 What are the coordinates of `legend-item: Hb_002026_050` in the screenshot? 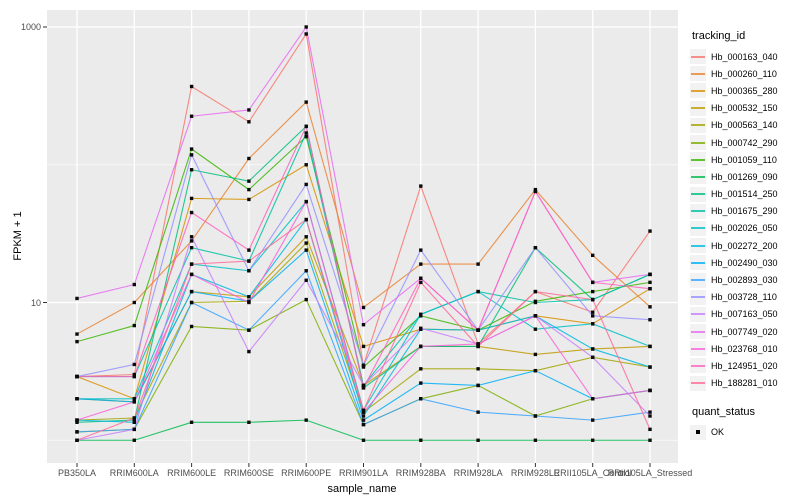 It's located at (744, 228).